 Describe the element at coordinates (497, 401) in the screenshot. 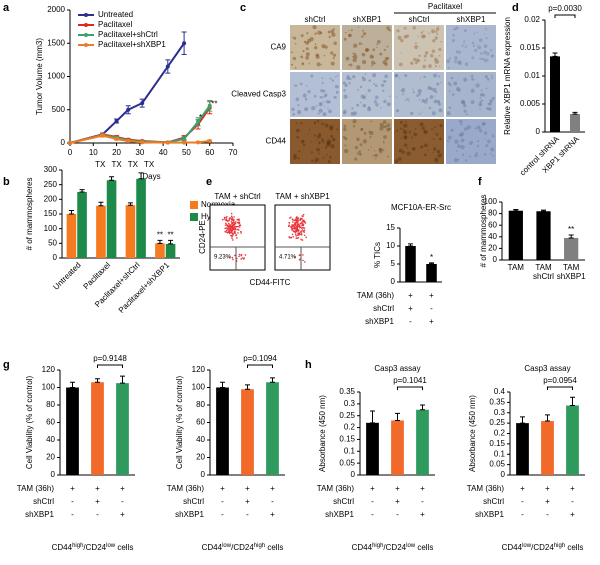

I see `y-tick-label: 0.35` at that location.